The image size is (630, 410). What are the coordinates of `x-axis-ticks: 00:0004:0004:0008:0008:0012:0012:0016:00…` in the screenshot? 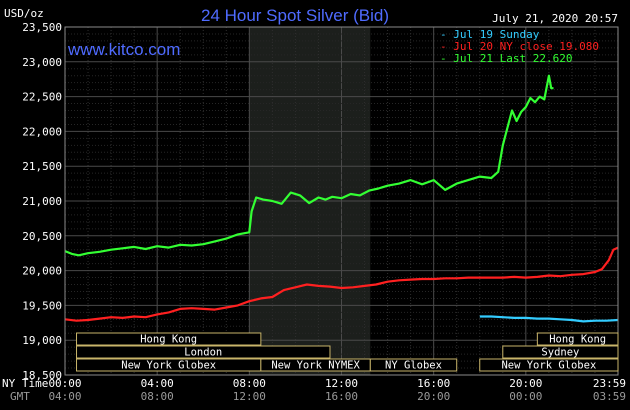 It's located at (337, 390).